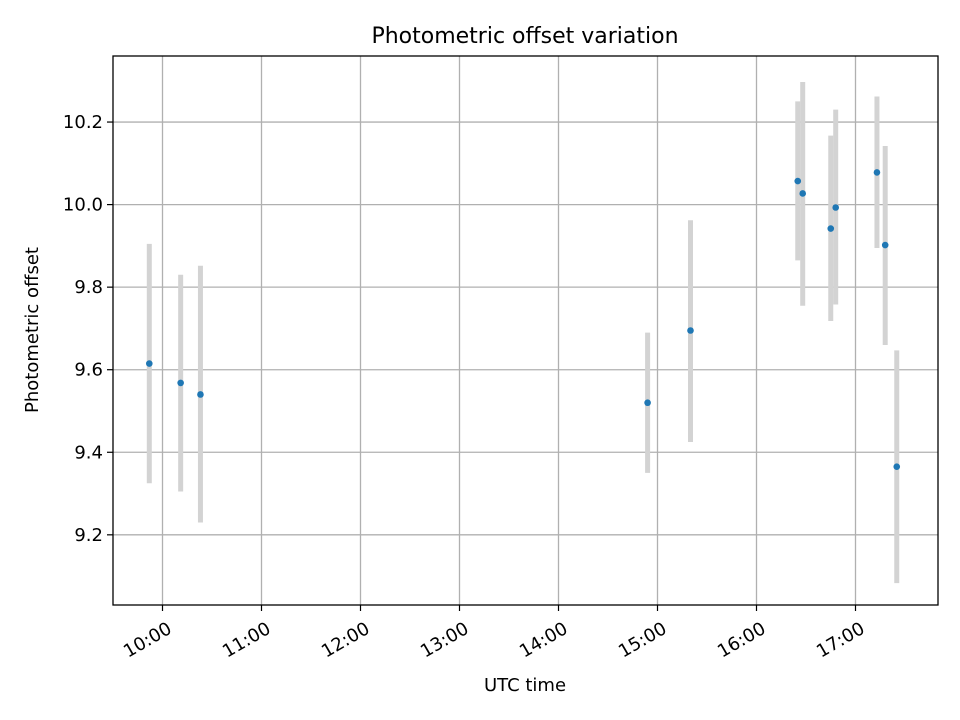  What do you see at coordinates (524, 36) in the screenshot?
I see `chart-title: Photometric offset variation` at bounding box center [524, 36].